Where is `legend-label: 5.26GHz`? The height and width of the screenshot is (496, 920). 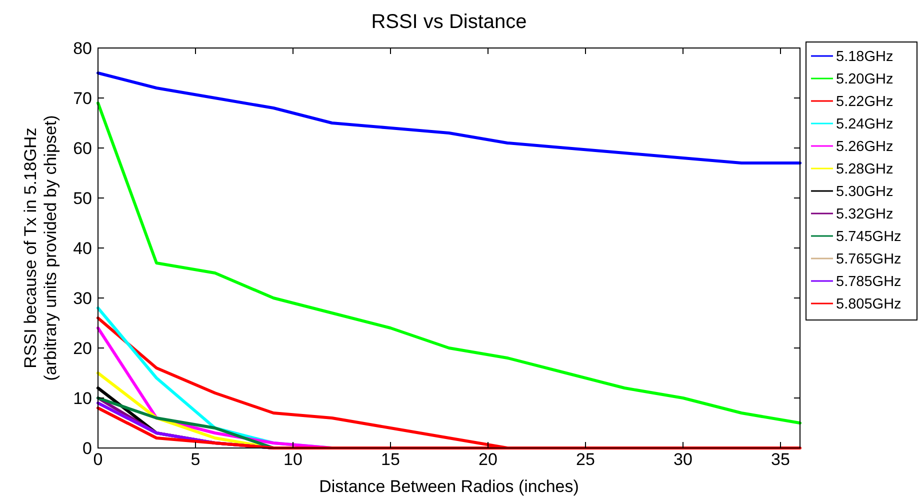 legend-label: 5.26GHz is located at coordinates (865, 147).